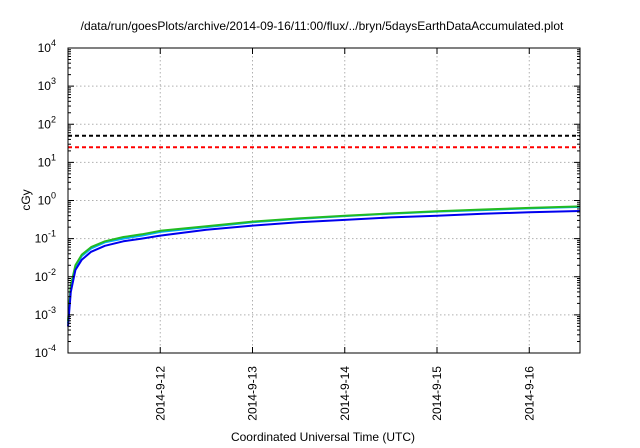 The height and width of the screenshot is (448, 640). I want to click on y-tick-label: 10⁻³, so click(45, 313).